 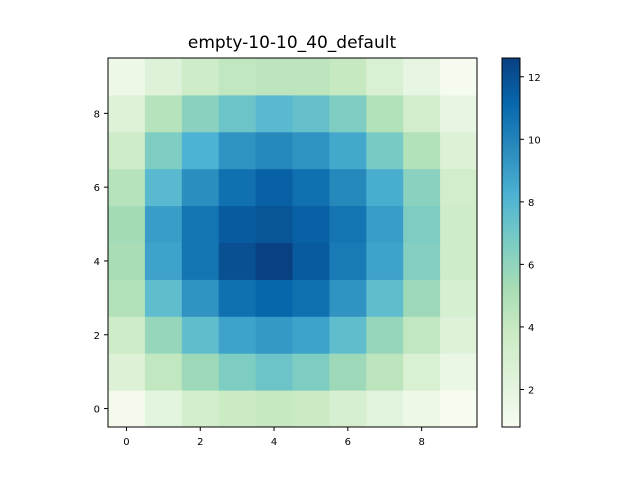 What do you see at coordinates (126, 442) in the screenshot?
I see `x-tick-label: 0` at bounding box center [126, 442].